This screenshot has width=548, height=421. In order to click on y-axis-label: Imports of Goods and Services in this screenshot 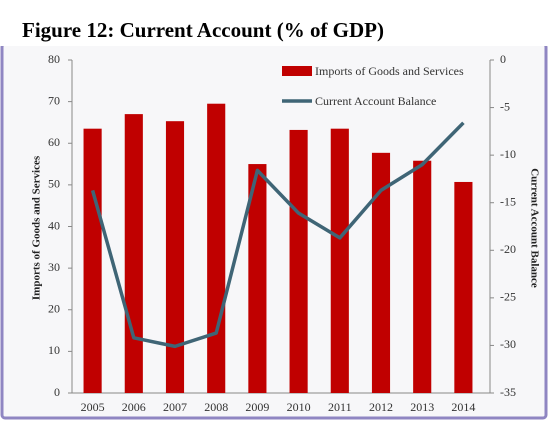, I will do `click(37, 227)`.